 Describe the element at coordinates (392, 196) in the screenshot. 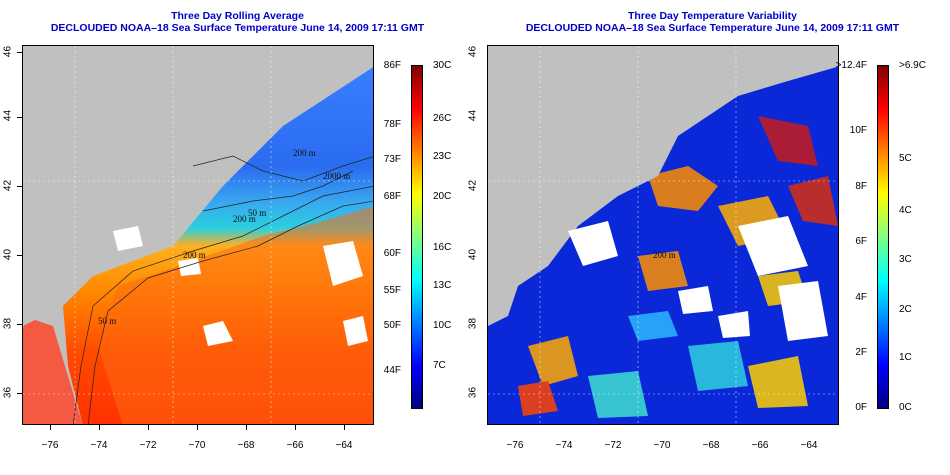

I see `colorbar-f-label: 68F` at that location.